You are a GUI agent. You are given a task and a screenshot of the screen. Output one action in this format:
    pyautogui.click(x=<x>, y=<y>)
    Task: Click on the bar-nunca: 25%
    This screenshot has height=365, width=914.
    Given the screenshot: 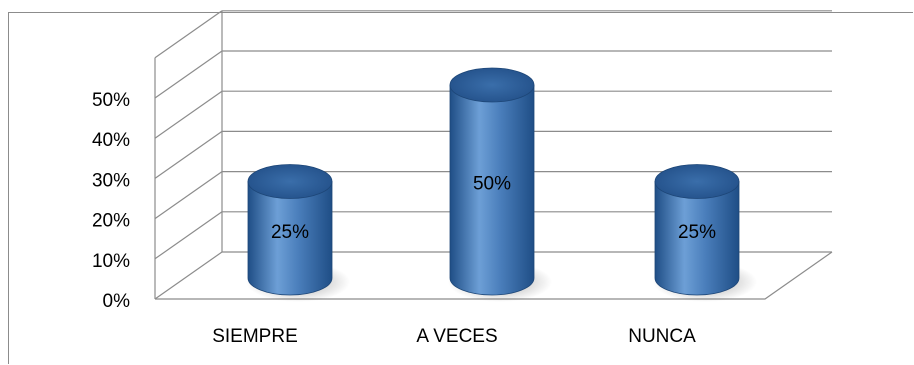 What is the action you would take?
    pyautogui.click(x=705, y=233)
    